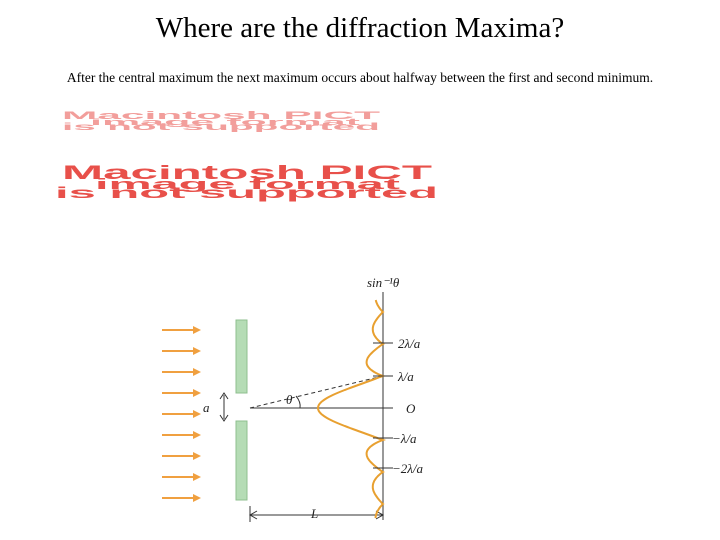 The height and width of the screenshot is (540, 720). What do you see at coordinates (316, 392) in the screenshot?
I see `angle-ray` at bounding box center [316, 392].